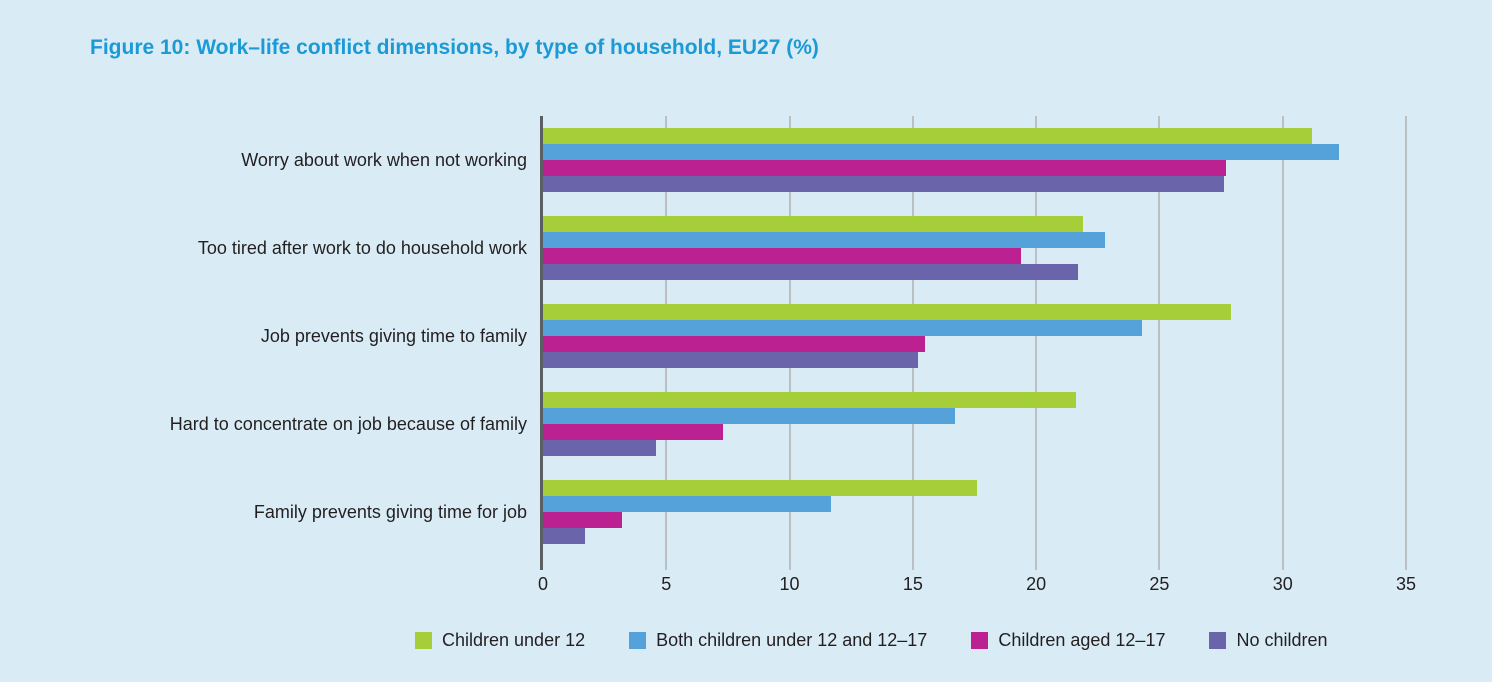 This screenshot has width=1492, height=682. I want to click on x-tick-label-30: 30, so click(1282, 584).